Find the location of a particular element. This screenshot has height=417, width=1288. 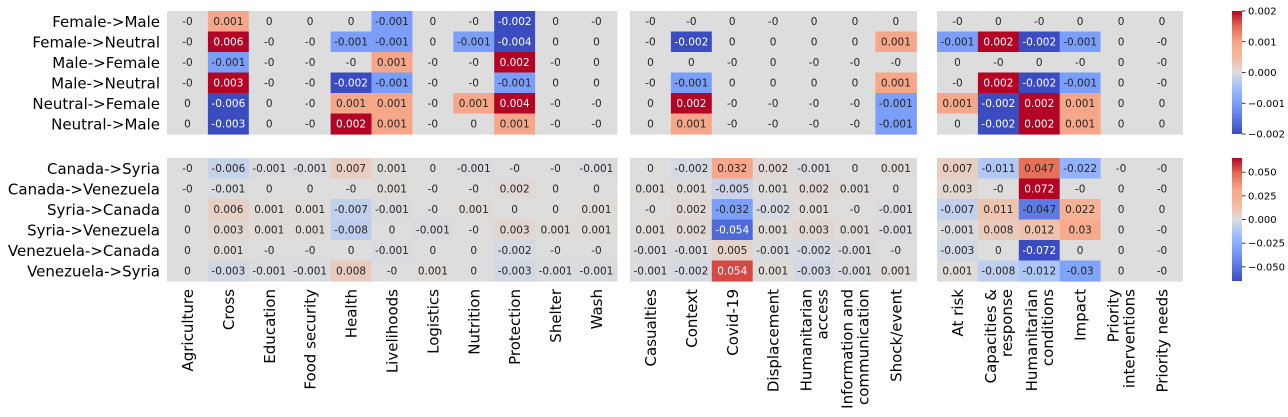

cell-value-label: -0.03 is located at coordinates (1080, 272).